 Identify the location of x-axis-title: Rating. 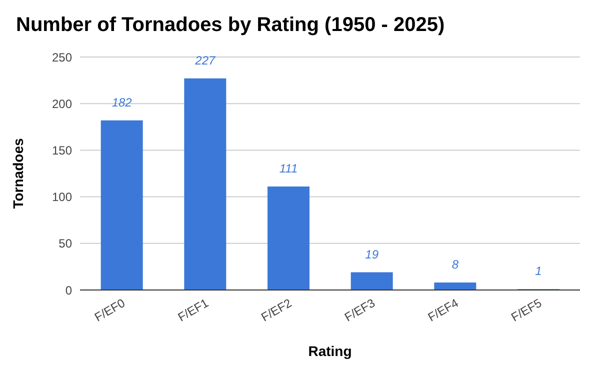
(330, 351).